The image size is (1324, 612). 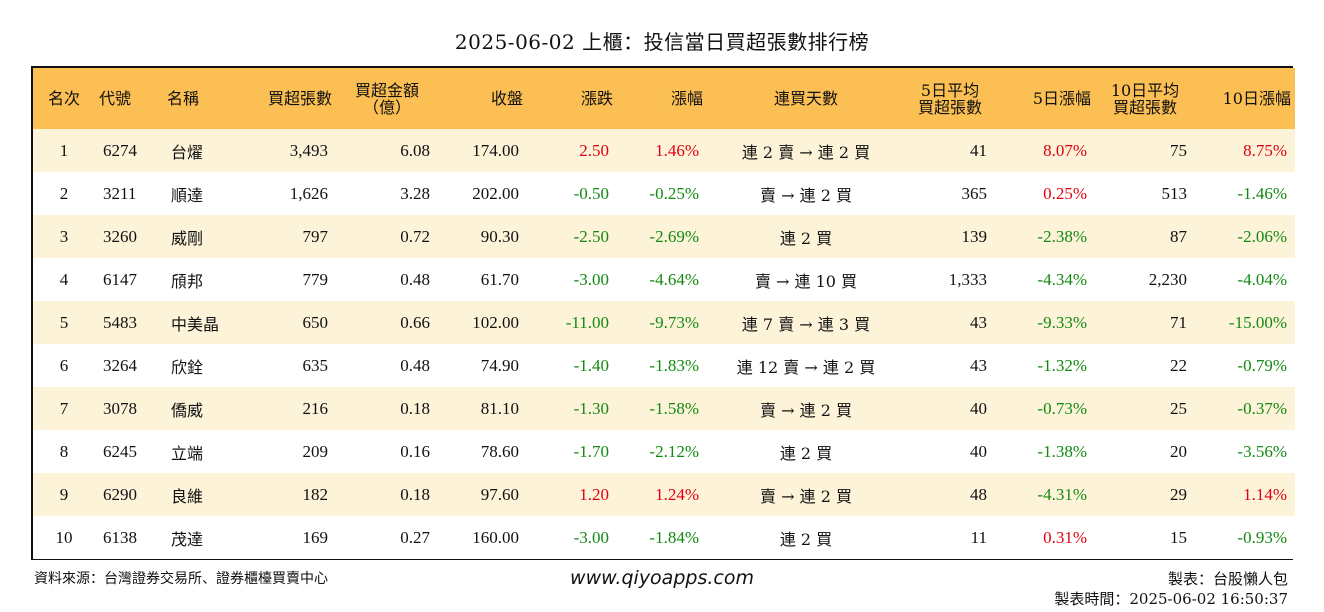 What do you see at coordinates (674, 193) in the screenshot?
I see `cell-change-pct: -0.25%` at bounding box center [674, 193].